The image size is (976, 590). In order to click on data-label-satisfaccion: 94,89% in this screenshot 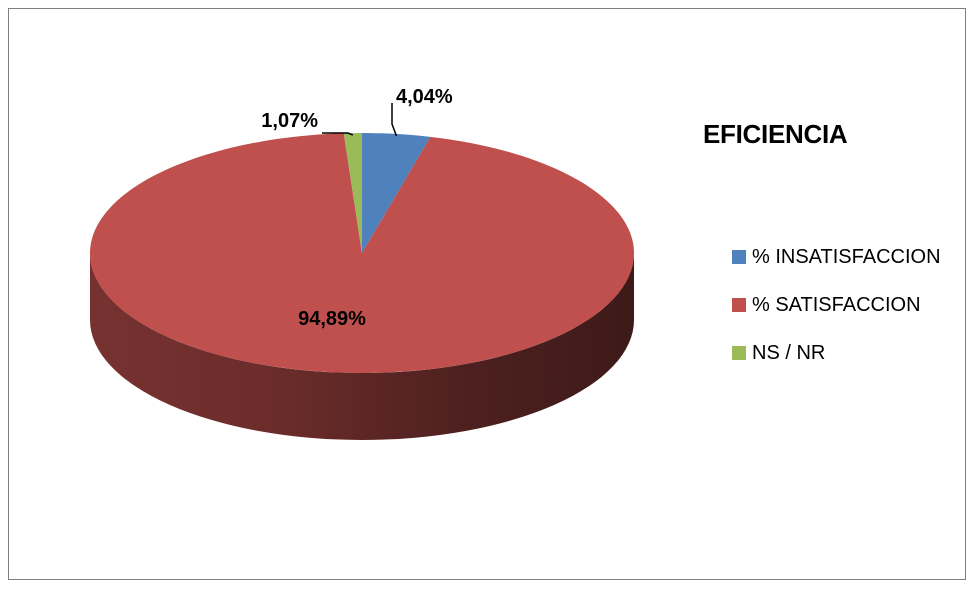, I will do `click(332, 319)`.